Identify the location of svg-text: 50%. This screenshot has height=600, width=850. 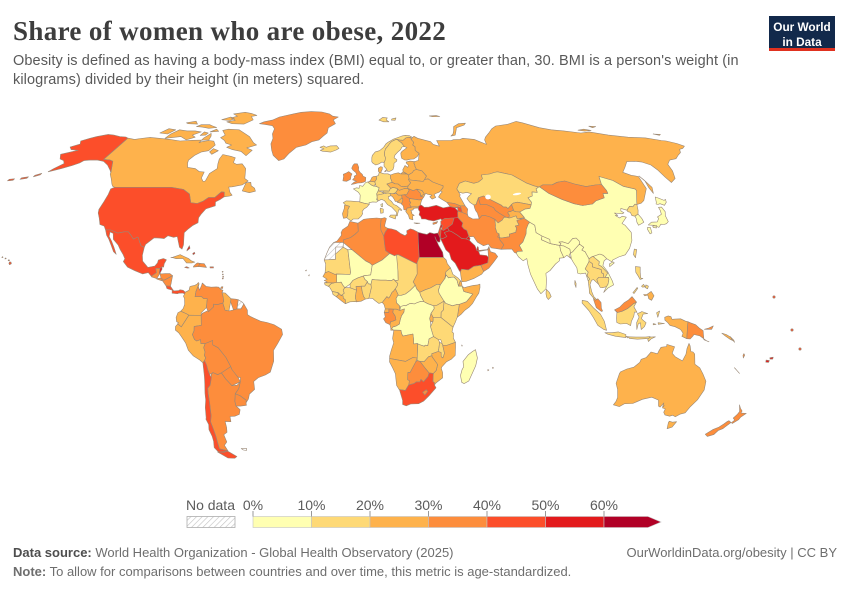
(545, 505).